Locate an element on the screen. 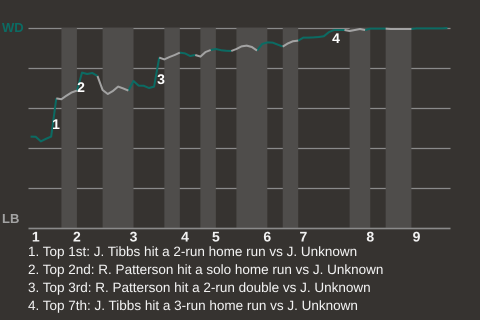 Image resolution: width=480 pixels, height=320 pixels. annotation: 1 is located at coordinates (56, 124).